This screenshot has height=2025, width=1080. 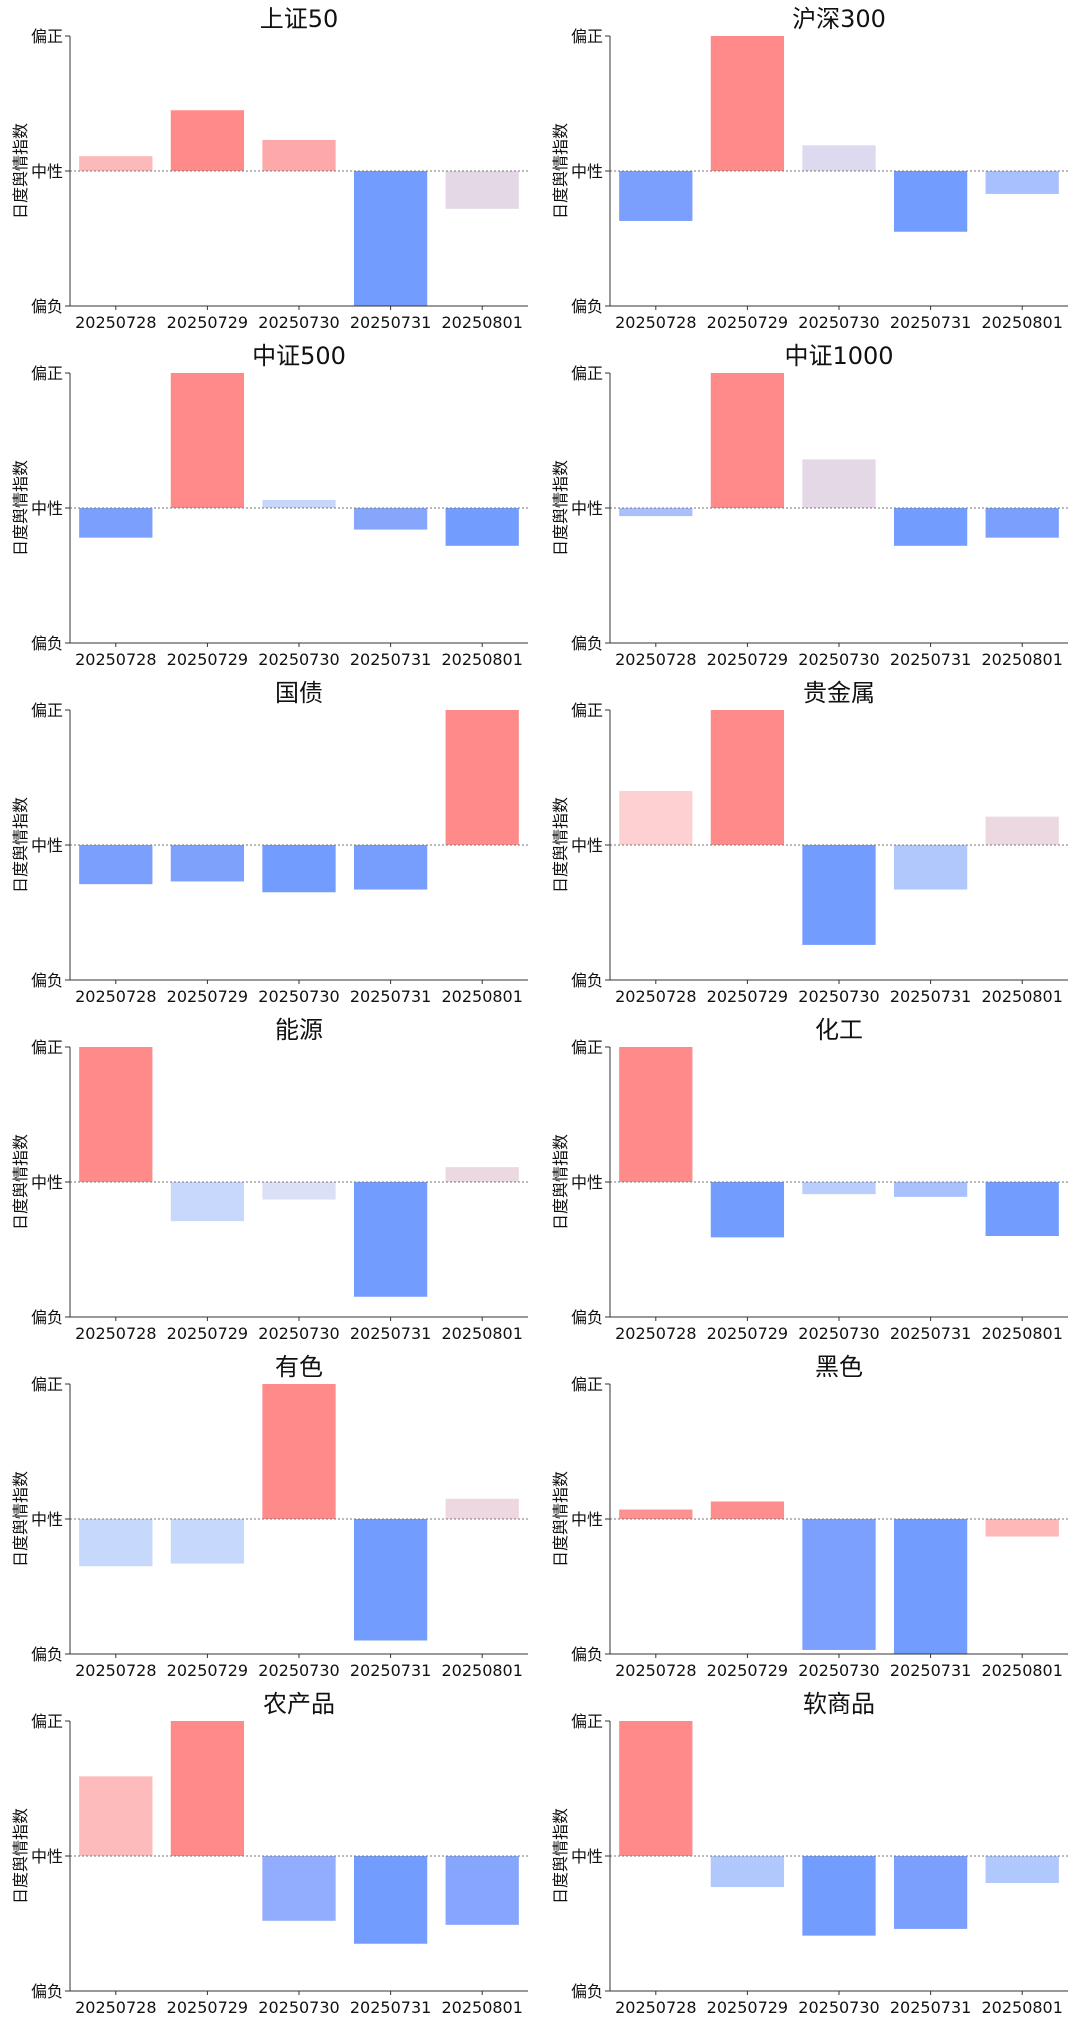 I want to click on chart-title: 农产品, so click(x=299, y=1704).